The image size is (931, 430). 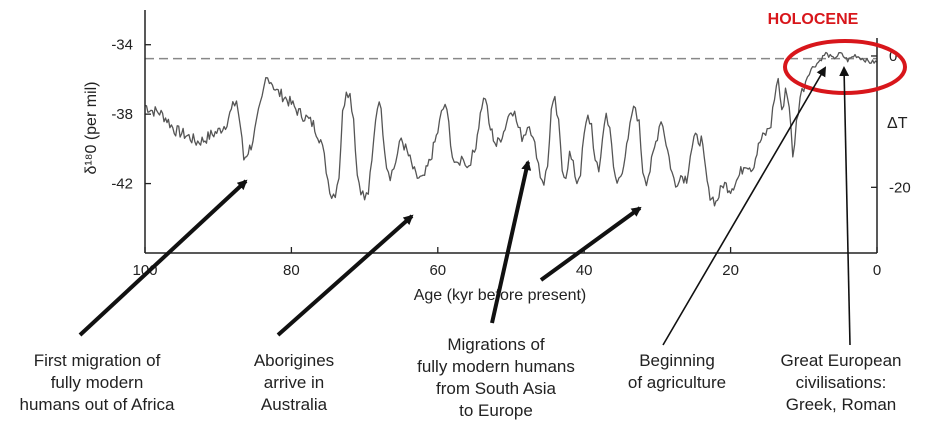 I want to click on arrow-civilisations, so click(x=845, y=206).